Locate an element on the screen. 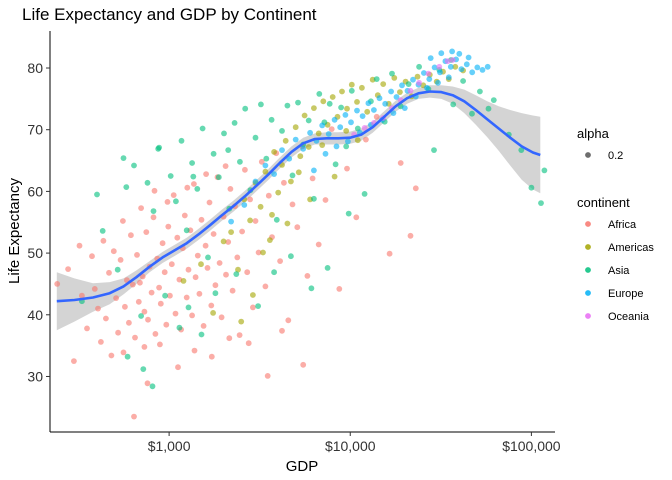  legend-label: Oceania is located at coordinates (629, 317).